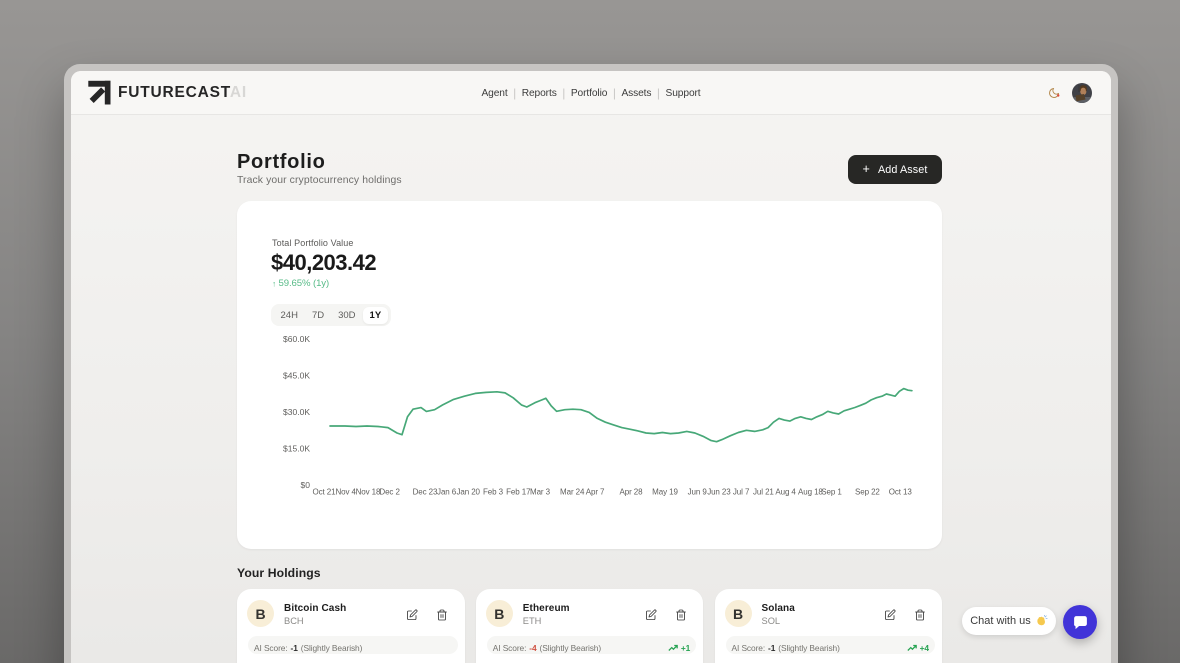 Image resolution: width=1180 pixels, height=663 pixels. Describe the element at coordinates (785, 492) in the screenshot. I see `svg-text: Aug 4` at that location.